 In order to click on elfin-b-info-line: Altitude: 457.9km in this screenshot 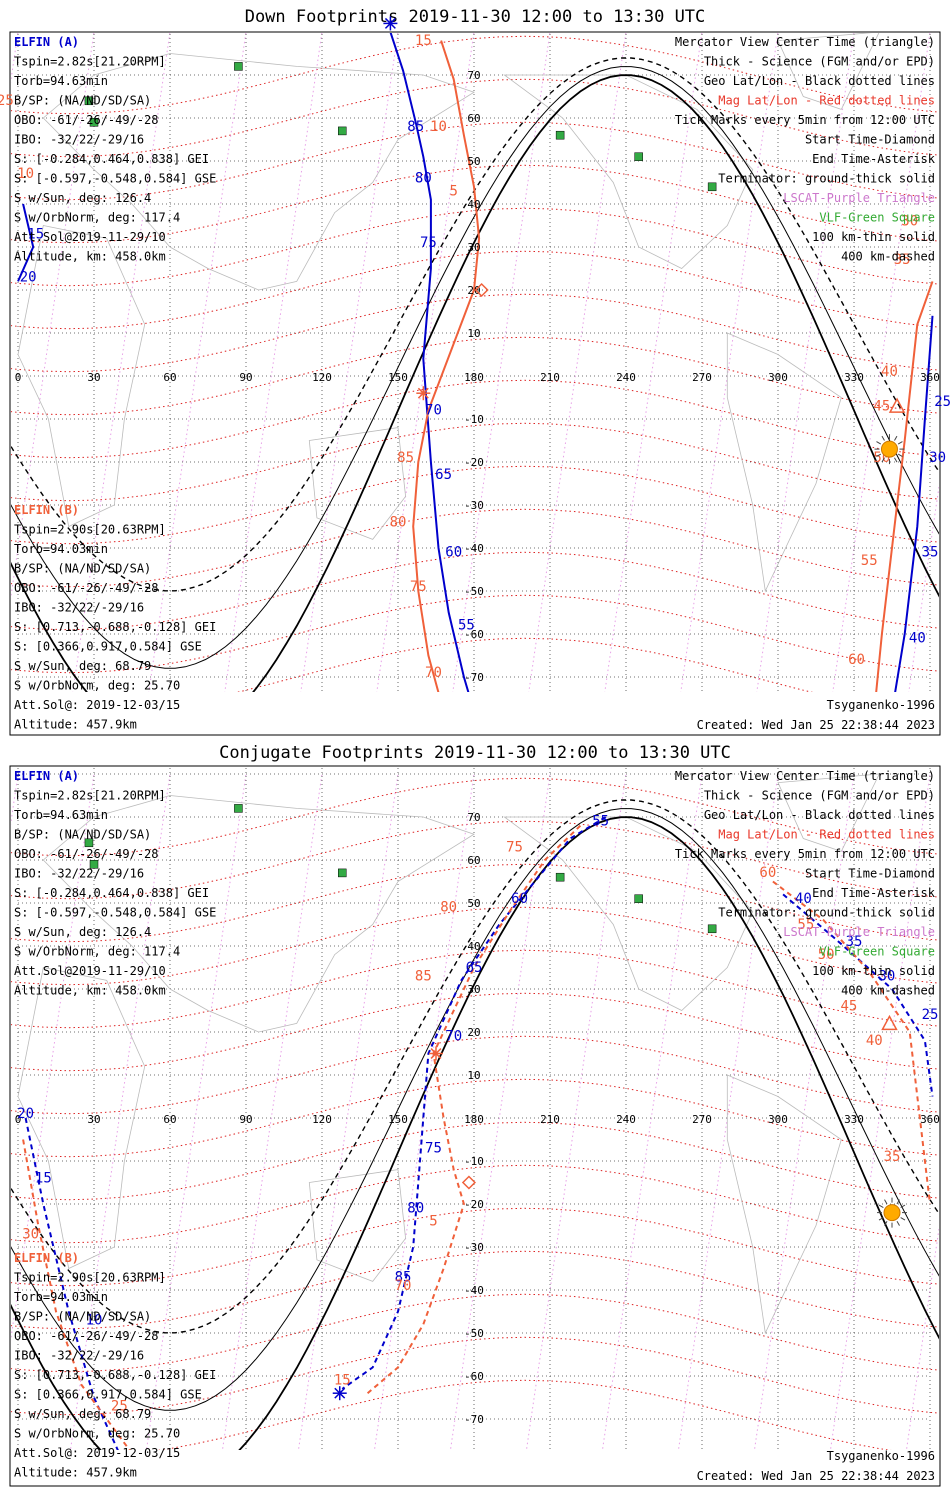, I will do `click(75, 725)`.